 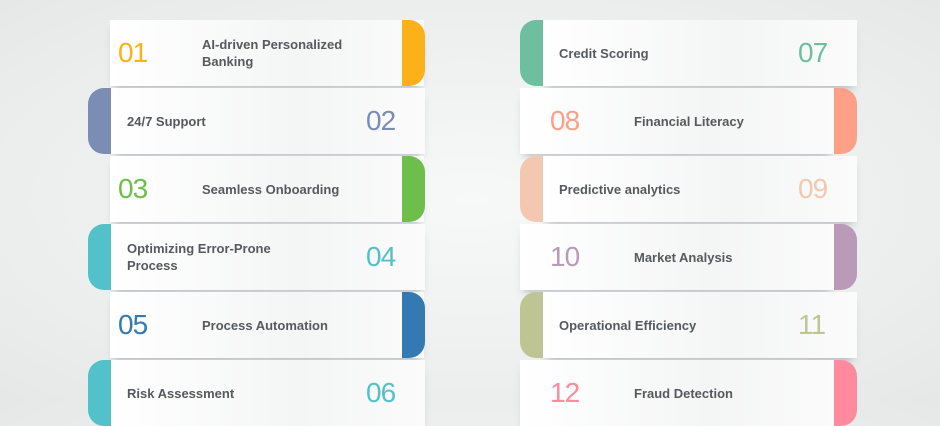 I want to click on item-label: AI-driven Personalized Banking, so click(x=272, y=53).